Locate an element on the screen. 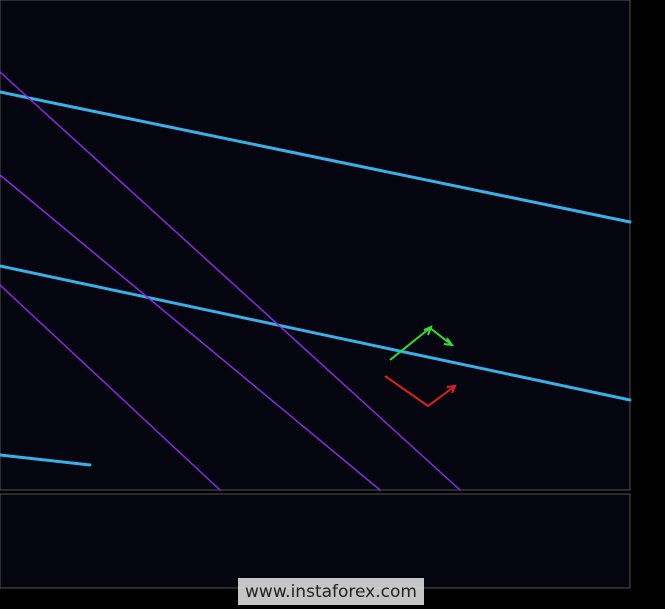  trend-line is located at coordinates (46, 460).